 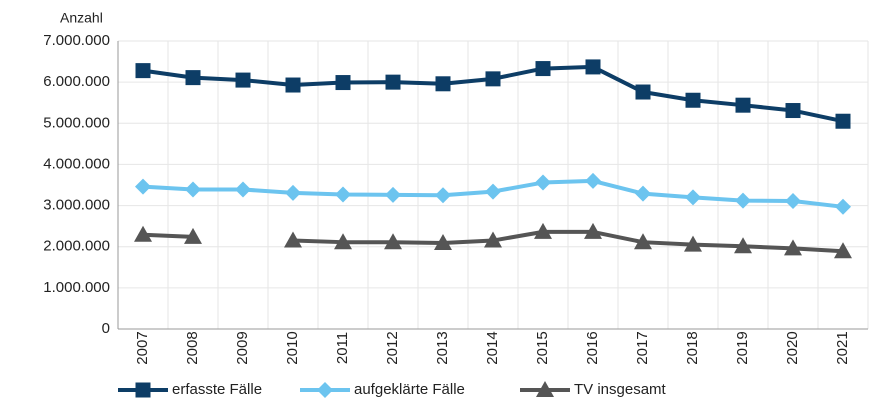 I want to click on y-tick-label: 7.000.000, so click(x=76, y=40).